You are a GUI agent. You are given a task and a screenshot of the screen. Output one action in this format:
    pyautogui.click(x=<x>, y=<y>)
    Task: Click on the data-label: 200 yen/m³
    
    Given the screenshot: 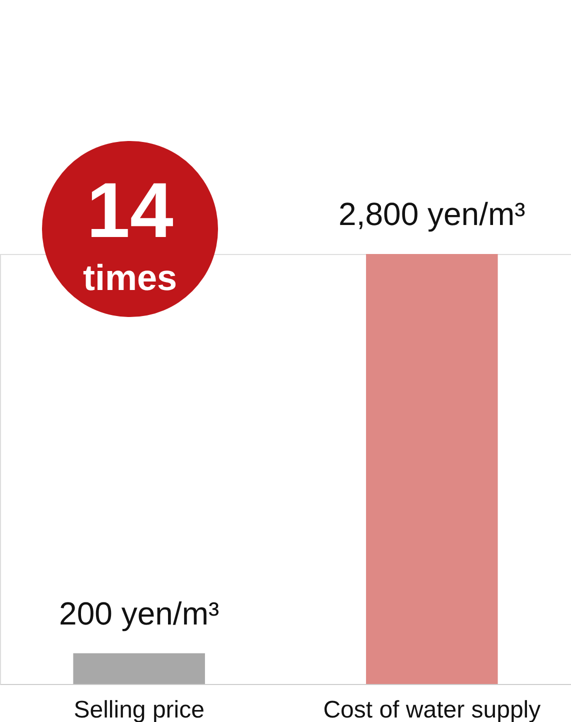 What is the action you would take?
    pyautogui.click(x=139, y=613)
    